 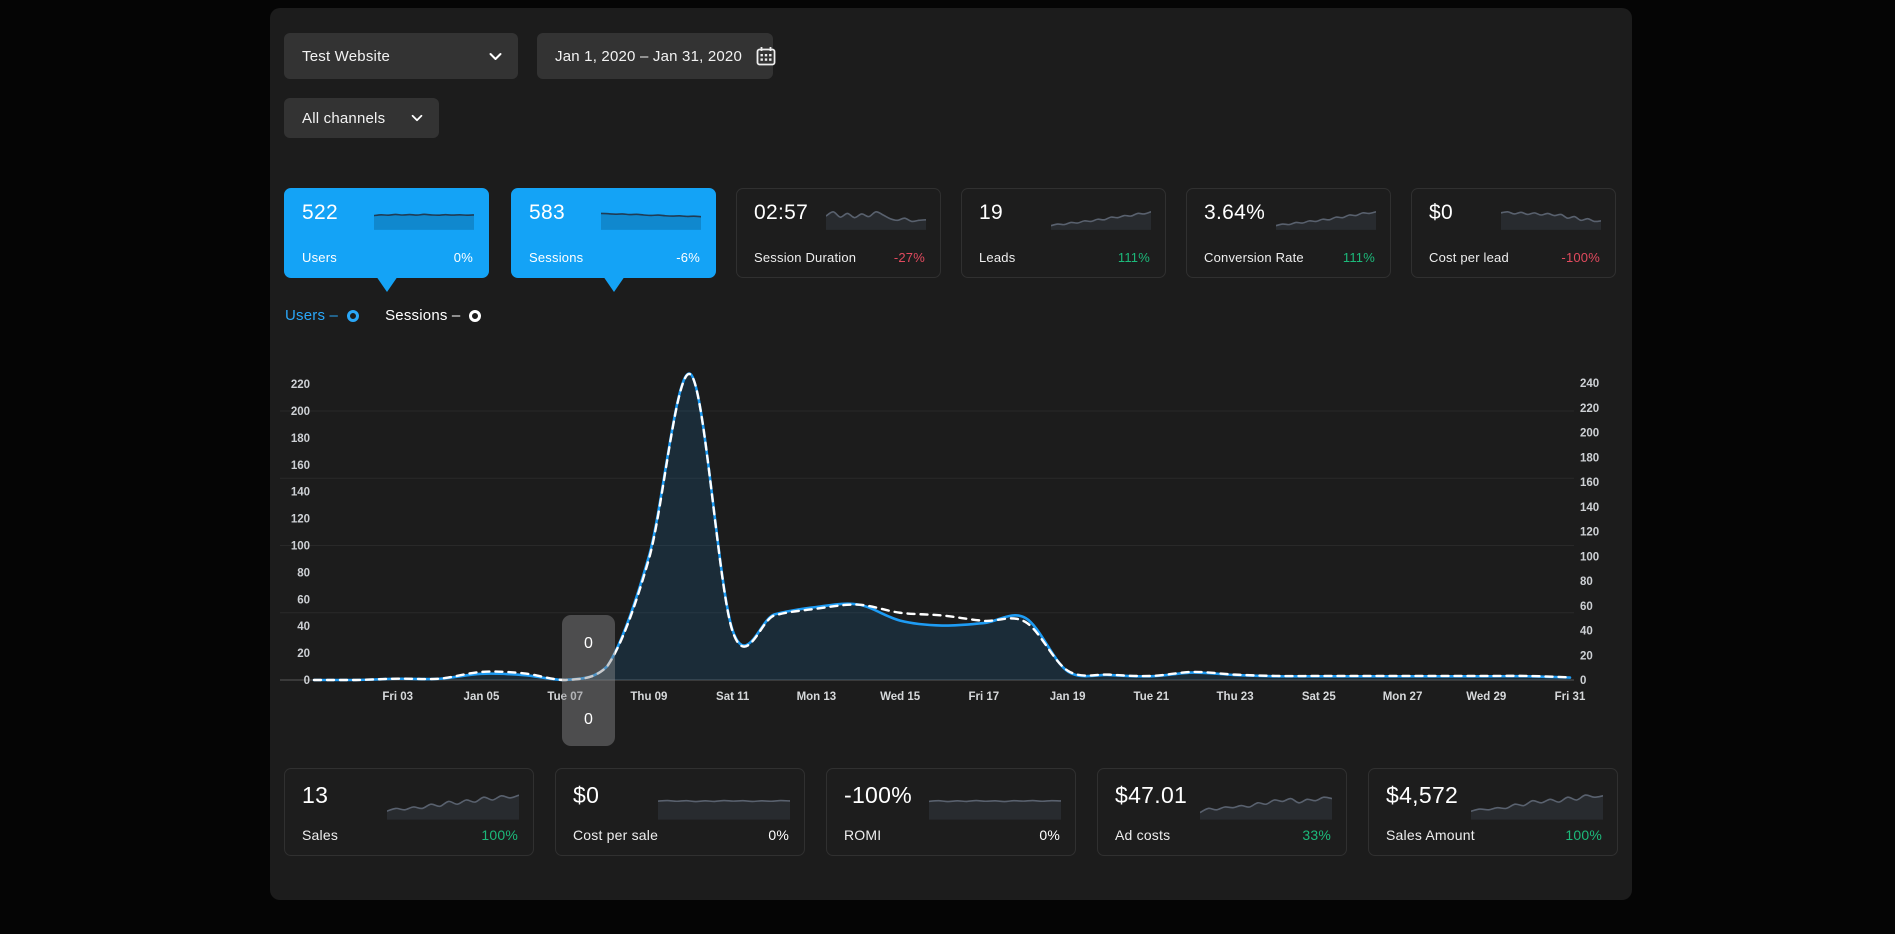 I want to click on x-axis-tick: Thu 23, so click(x=1235, y=697).